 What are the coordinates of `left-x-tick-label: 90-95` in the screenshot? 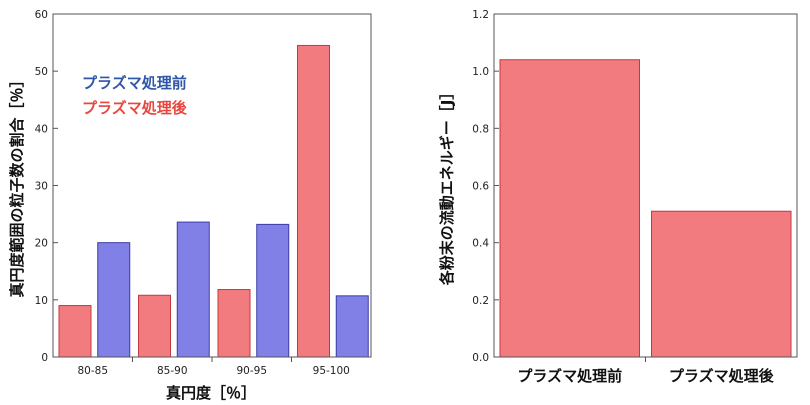 It's located at (251, 371).